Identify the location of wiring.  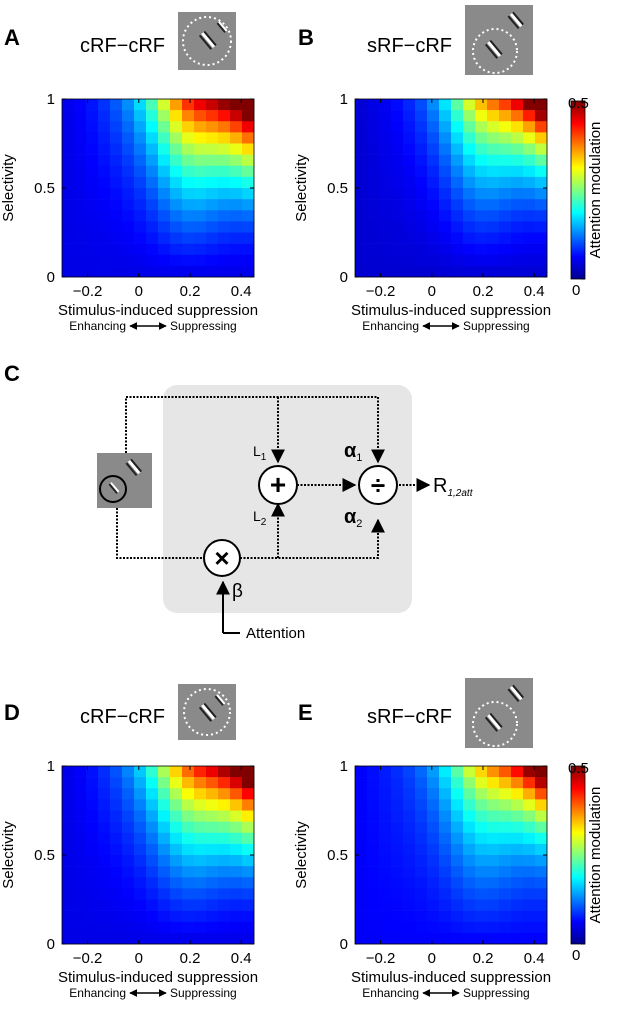
(273, 477).